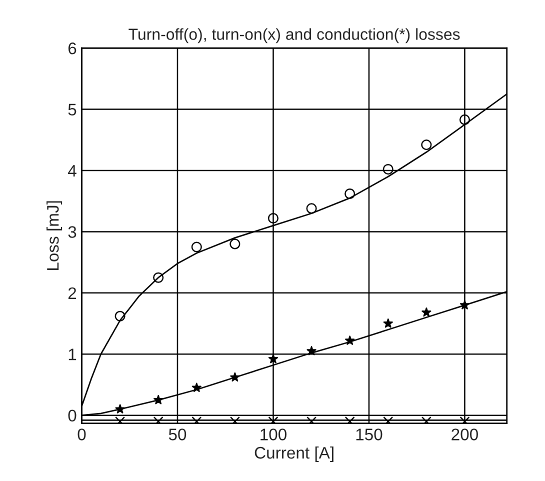  I want to click on y-tick-label: 1, so click(72, 354).